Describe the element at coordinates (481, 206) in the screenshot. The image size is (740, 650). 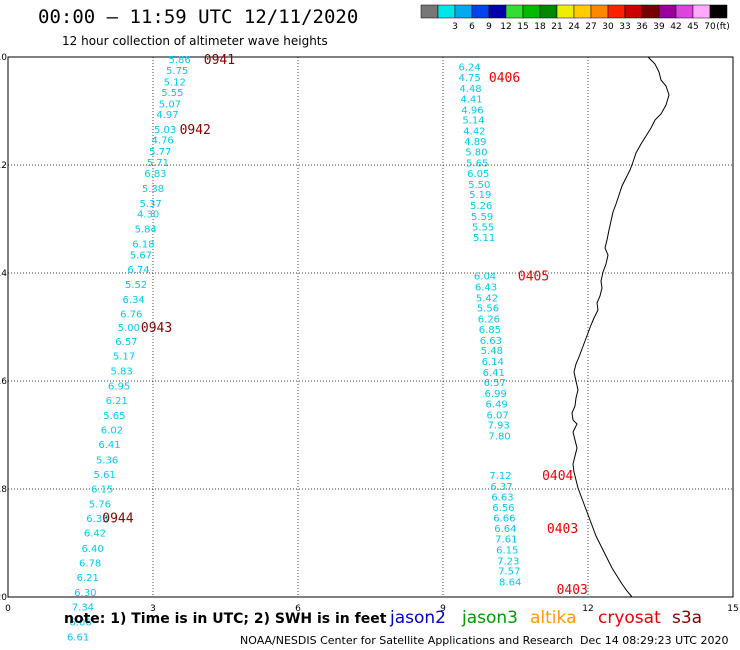
I see `swh-value: 5.26` at that location.